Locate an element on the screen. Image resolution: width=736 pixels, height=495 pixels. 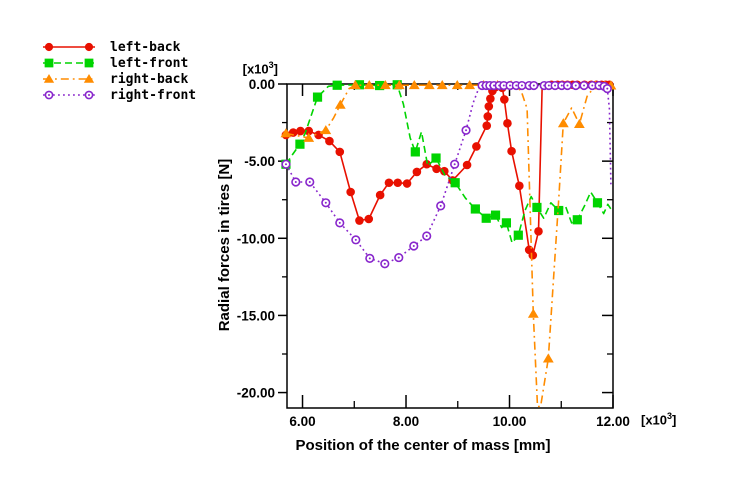
legend-item-right-front: right-front is located at coordinates (118, 95).